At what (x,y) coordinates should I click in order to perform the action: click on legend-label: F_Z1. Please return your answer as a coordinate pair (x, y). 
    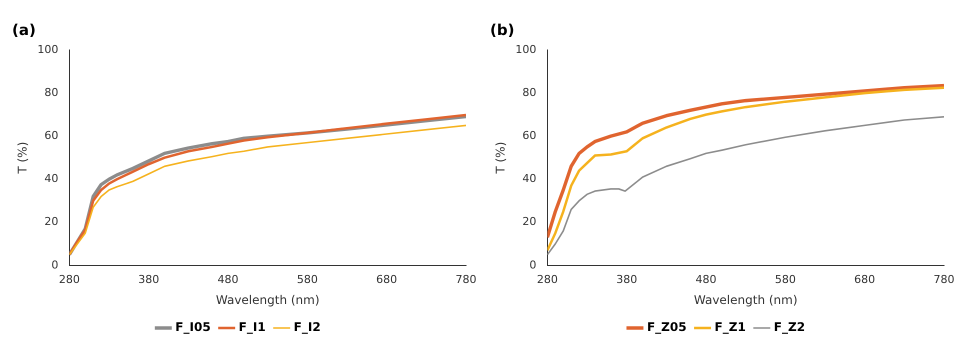
    Looking at the image, I should click on (730, 327).